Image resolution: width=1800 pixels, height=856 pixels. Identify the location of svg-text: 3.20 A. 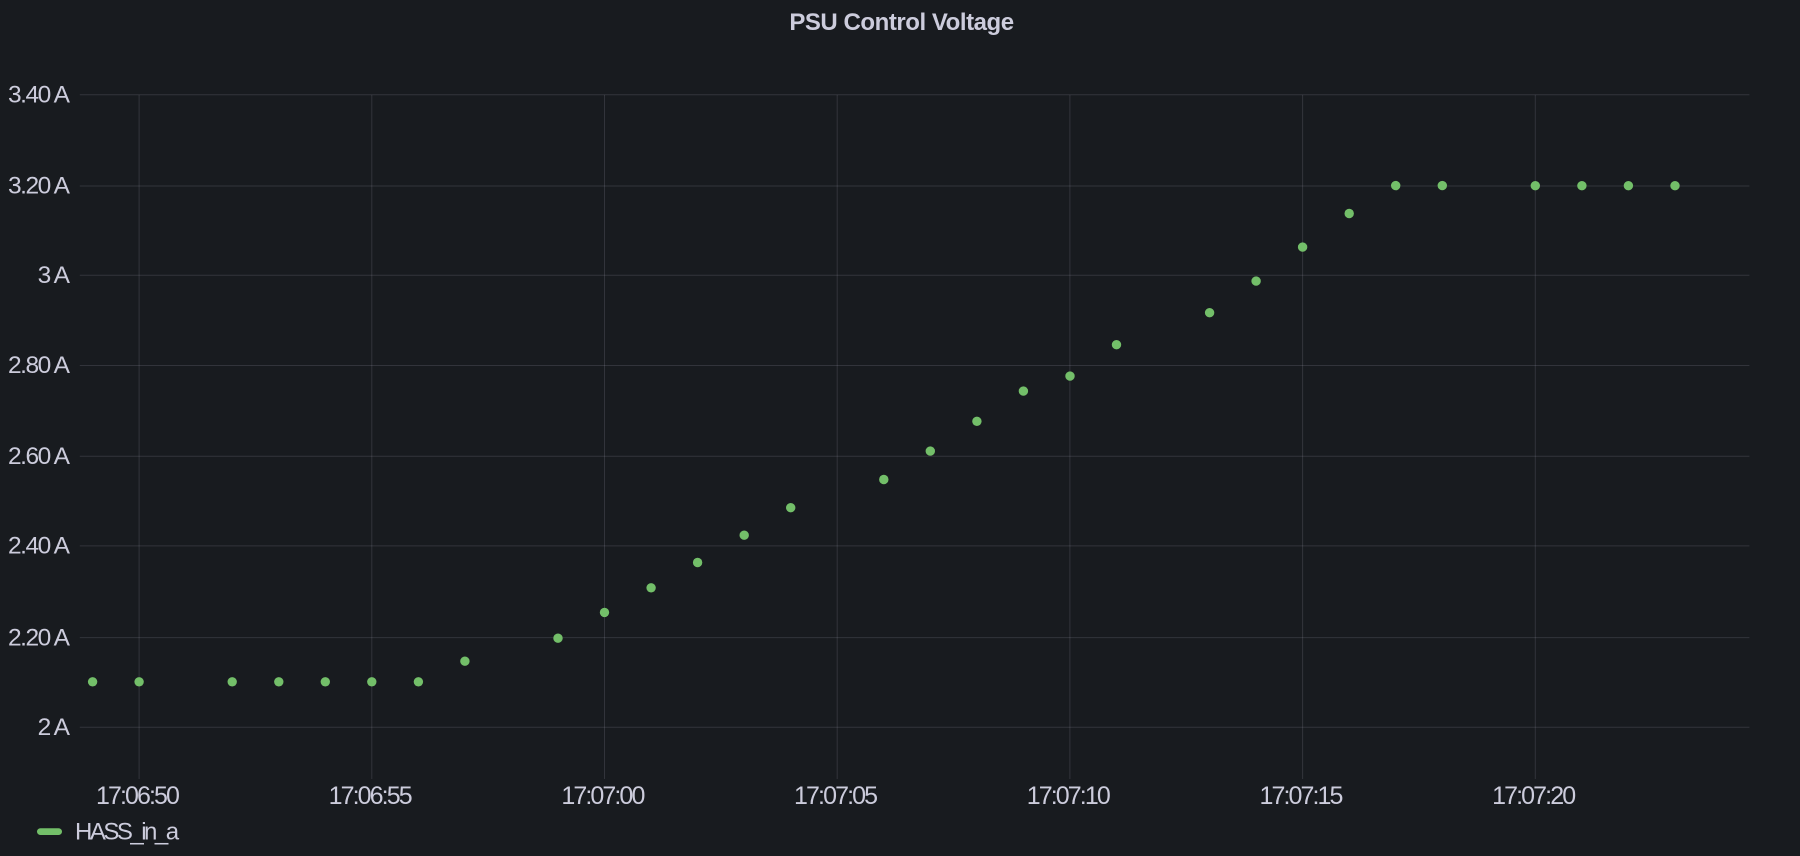
(39, 186).